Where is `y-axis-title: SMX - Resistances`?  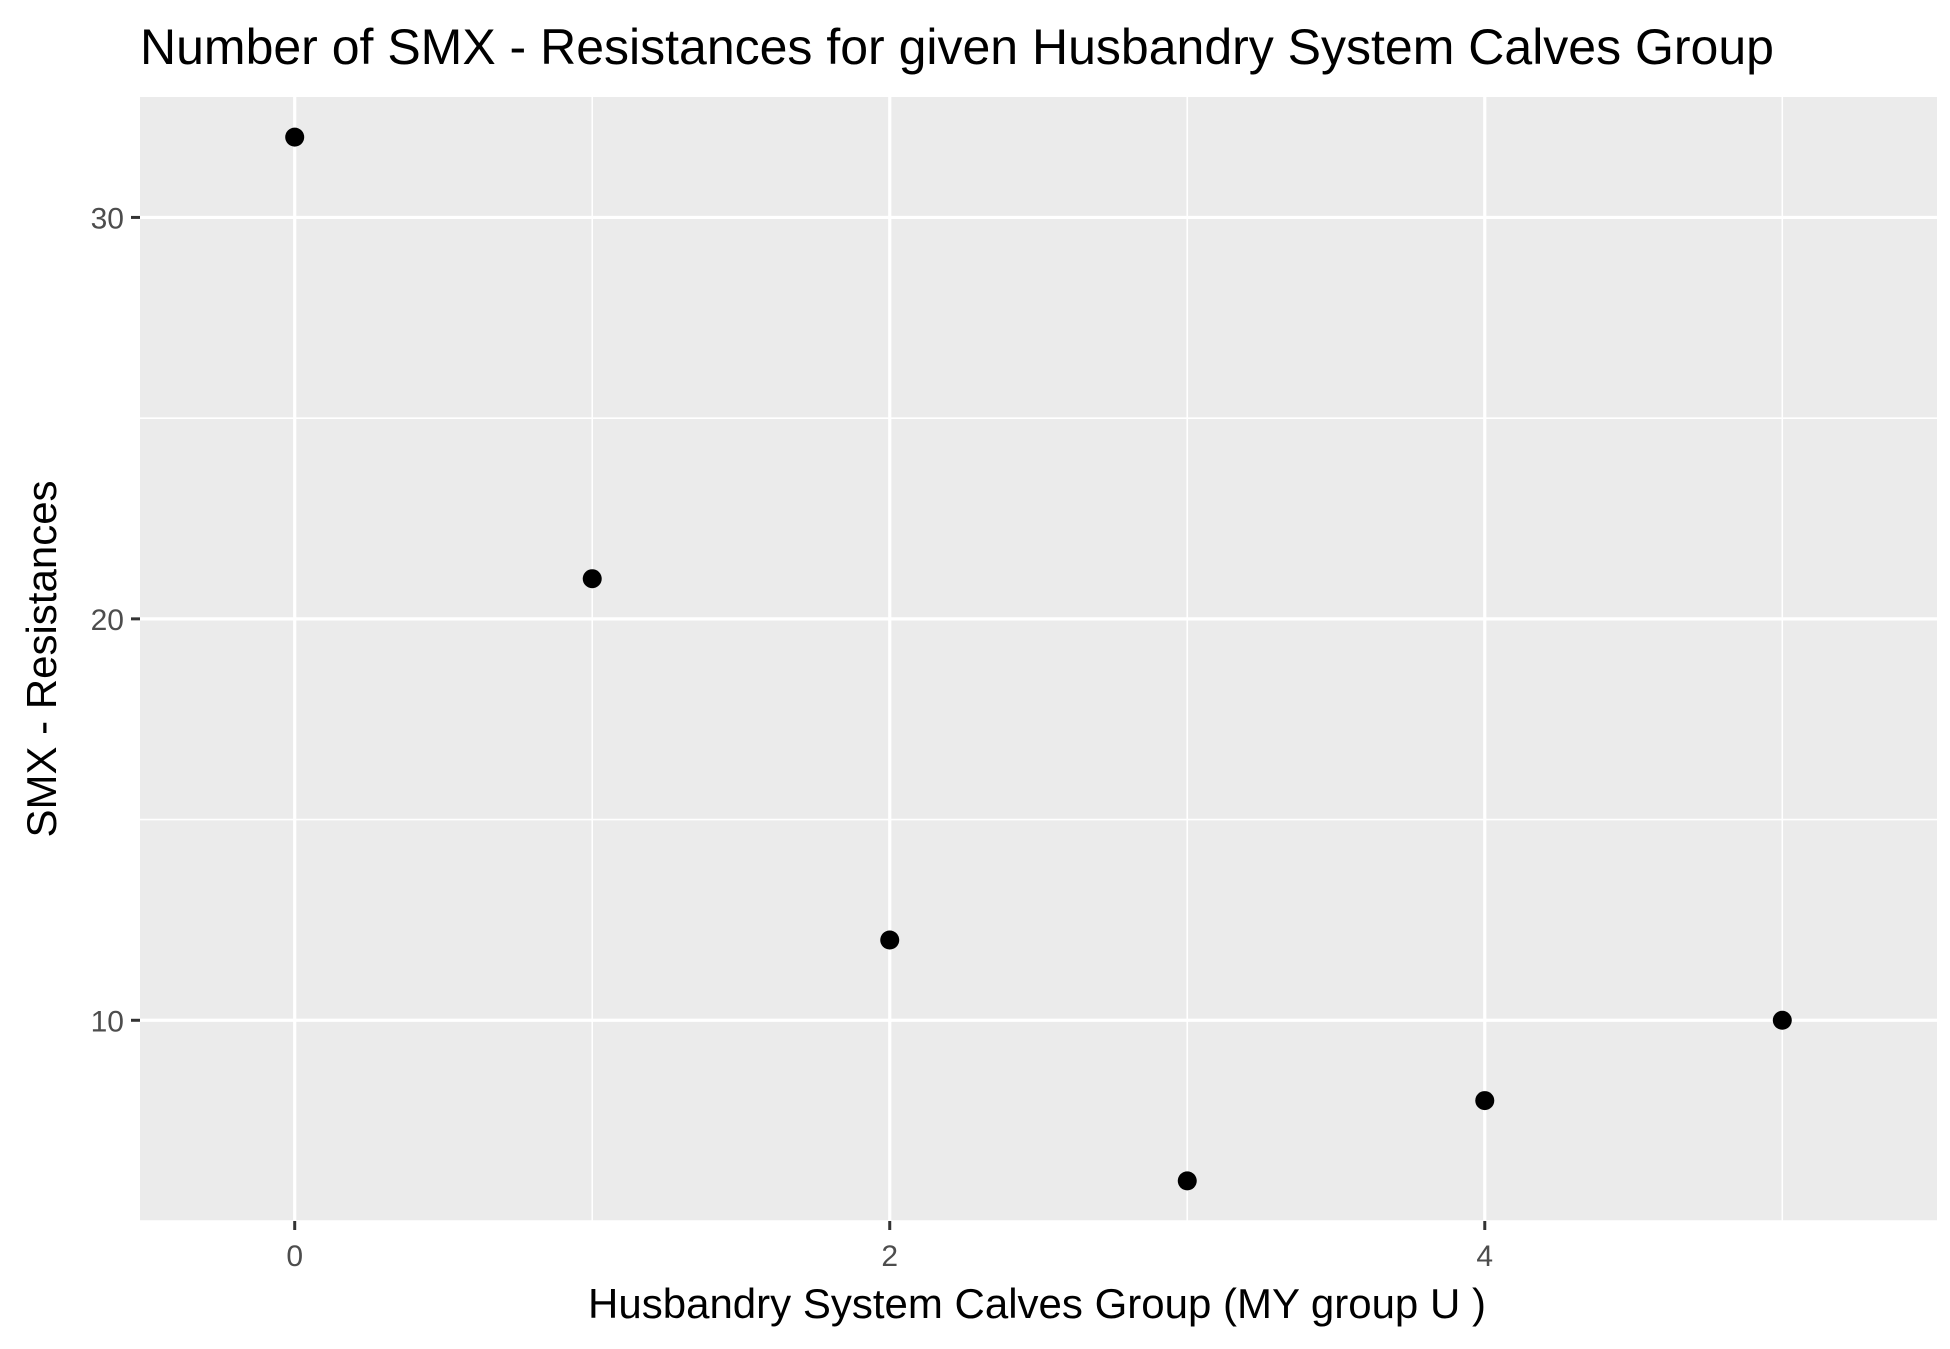 y-axis-title: SMX - Resistances is located at coordinates (41, 658).